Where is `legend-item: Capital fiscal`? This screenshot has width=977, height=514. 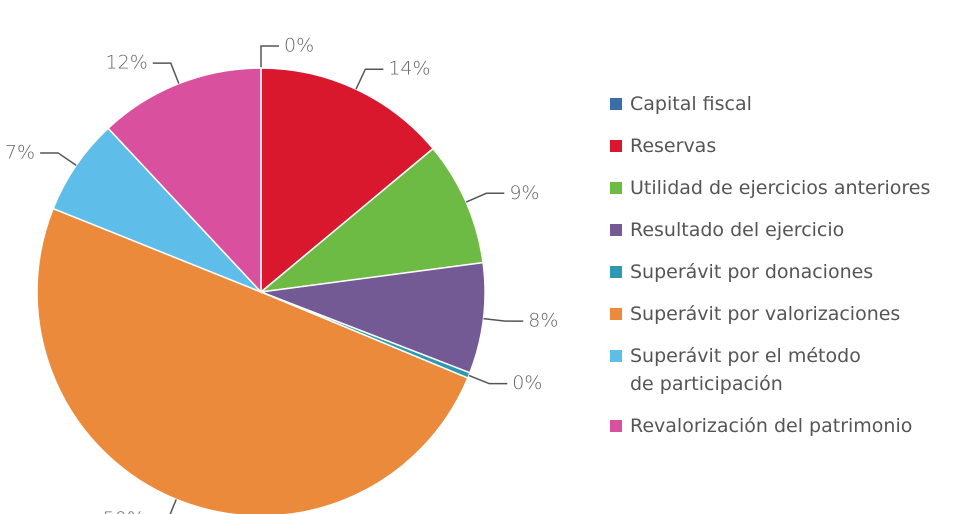
legend-item: Capital fiscal is located at coordinates (770, 104).